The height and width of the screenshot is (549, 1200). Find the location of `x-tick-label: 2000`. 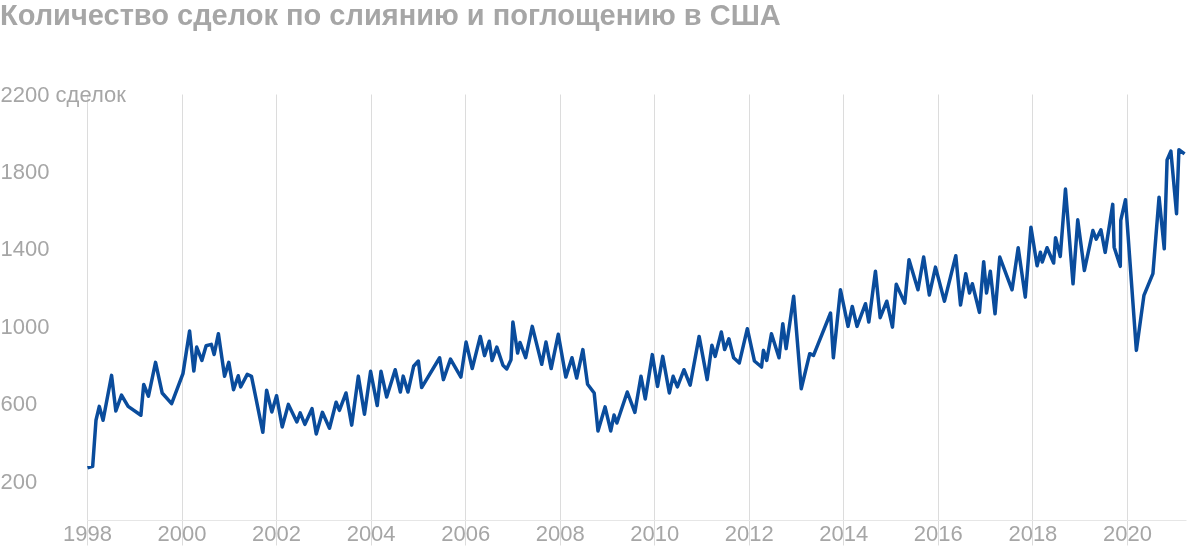

x-tick-label: 2000 is located at coordinates (182, 533).